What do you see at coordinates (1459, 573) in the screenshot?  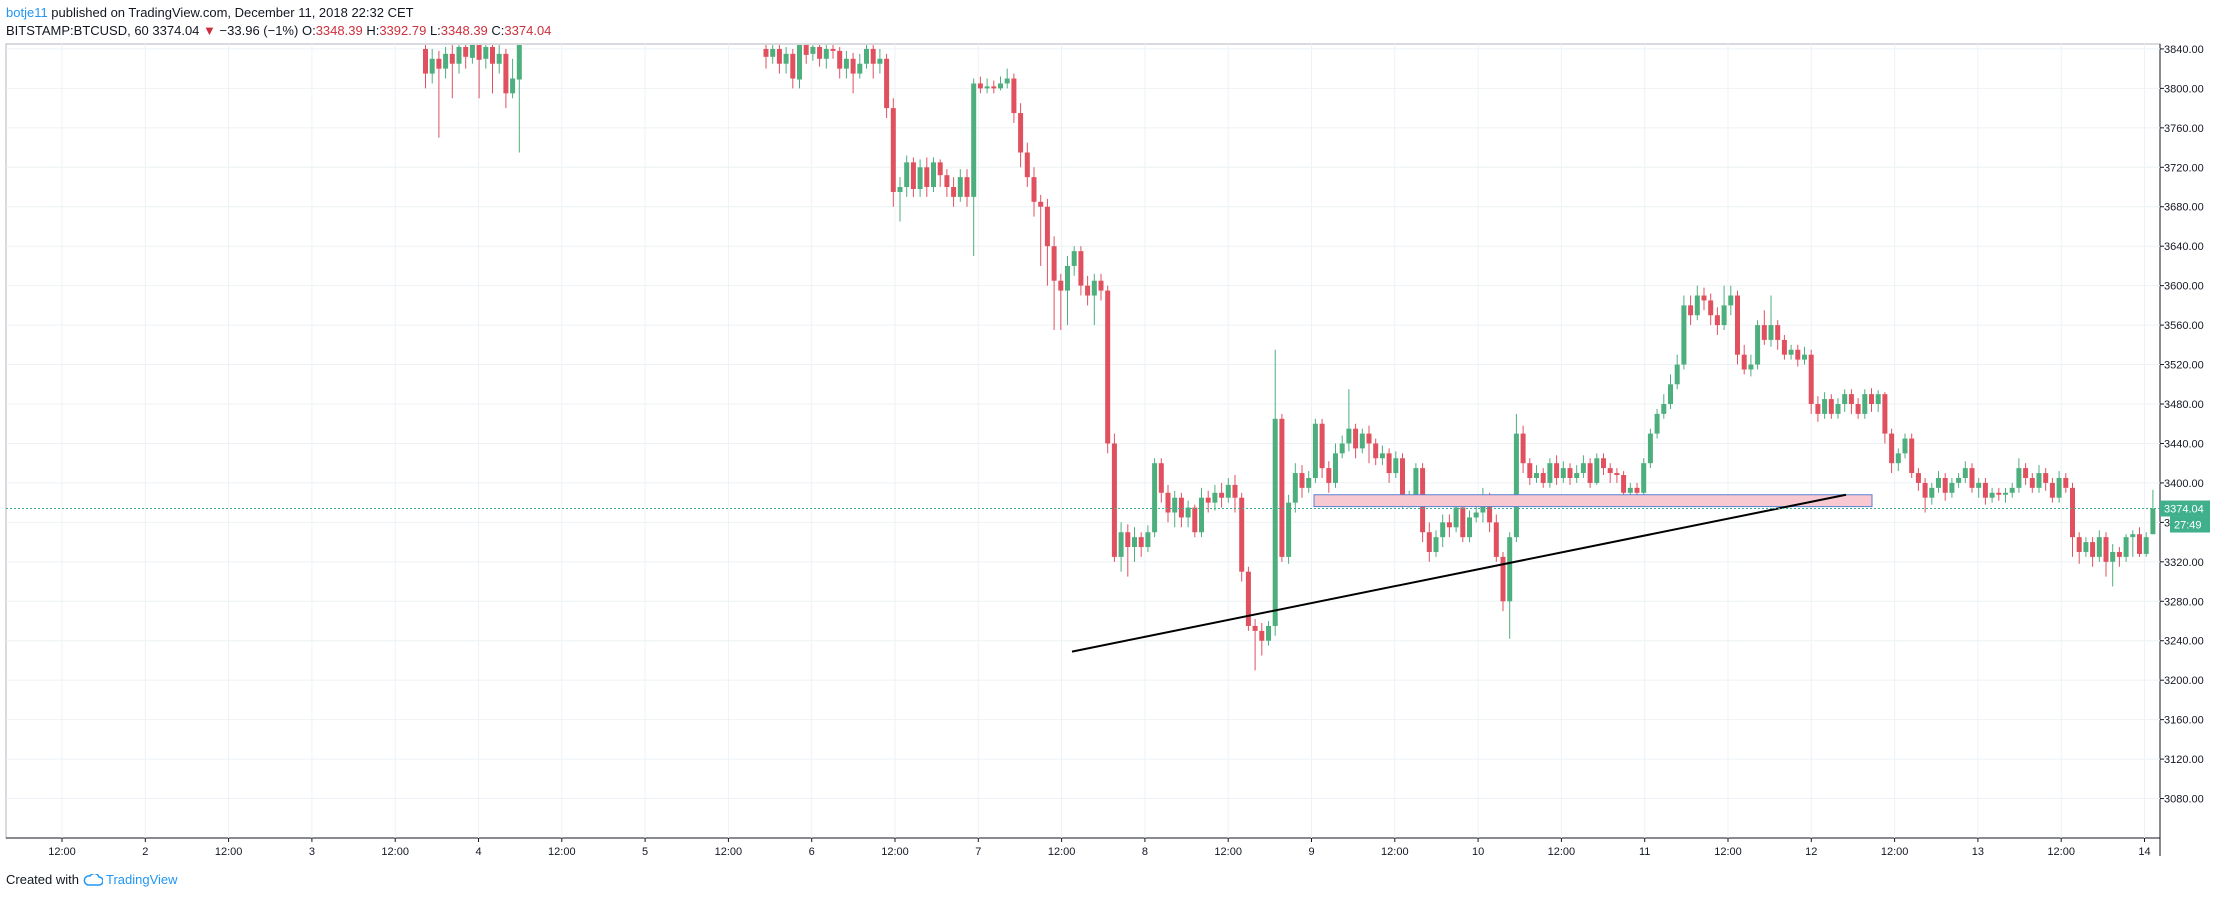 I see `trend-line` at bounding box center [1459, 573].